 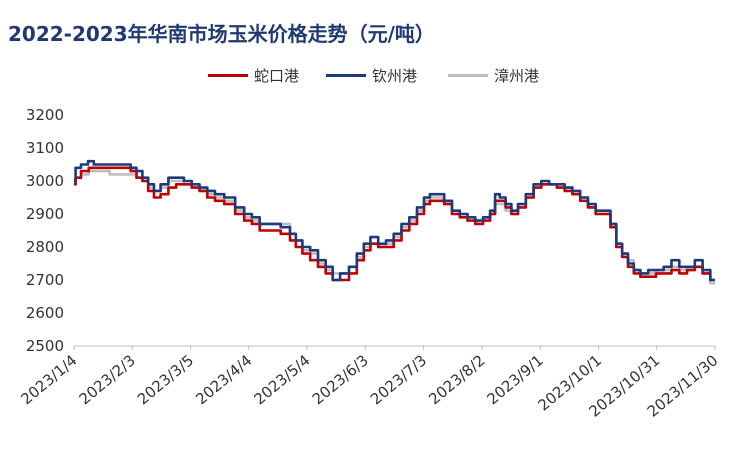 What do you see at coordinates (45, 313) in the screenshot?
I see `y-tick-label: 2600` at bounding box center [45, 313].